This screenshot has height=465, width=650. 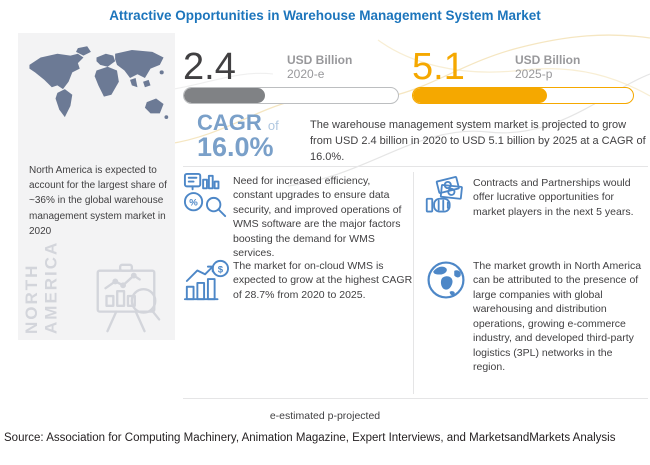 I want to click on stat-2025-unit-label: USD Billion, so click(x=548, y=60).